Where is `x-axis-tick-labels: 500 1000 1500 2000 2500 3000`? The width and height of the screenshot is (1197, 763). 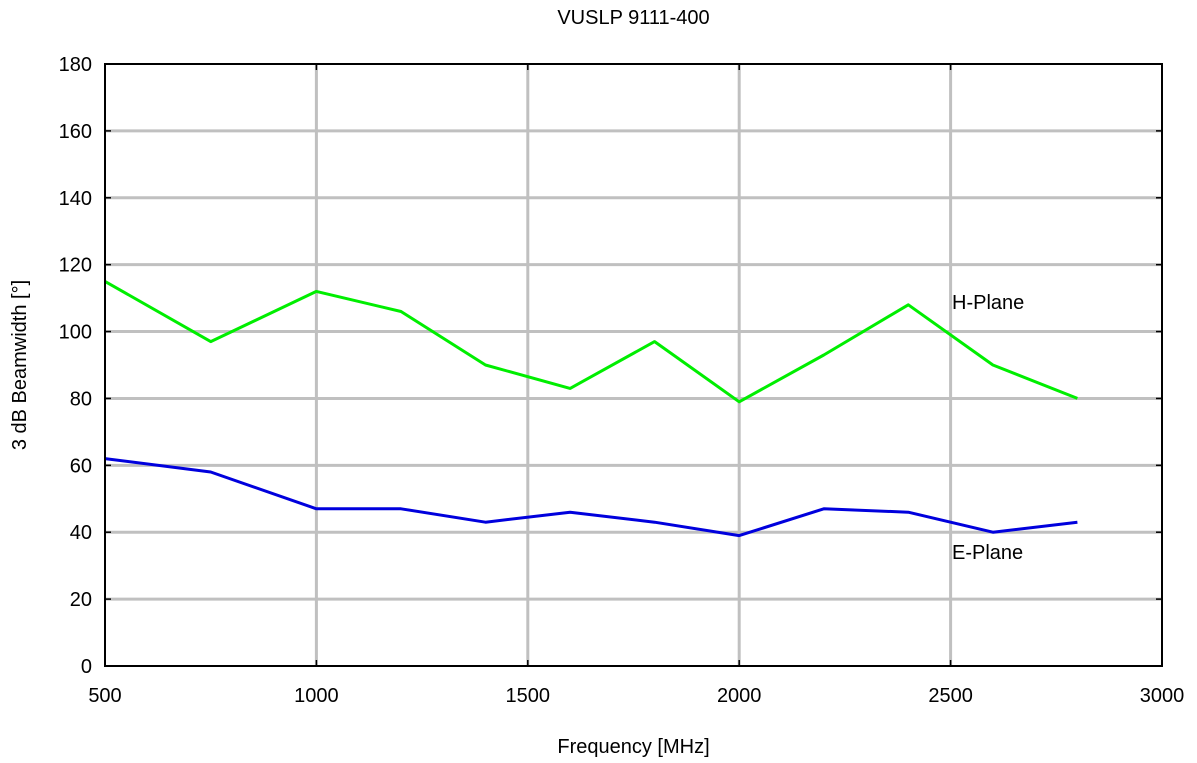
x-axis-tick-labels: 500 1000 1500 2000 2500 3000 is located at coordinates (636, 696).